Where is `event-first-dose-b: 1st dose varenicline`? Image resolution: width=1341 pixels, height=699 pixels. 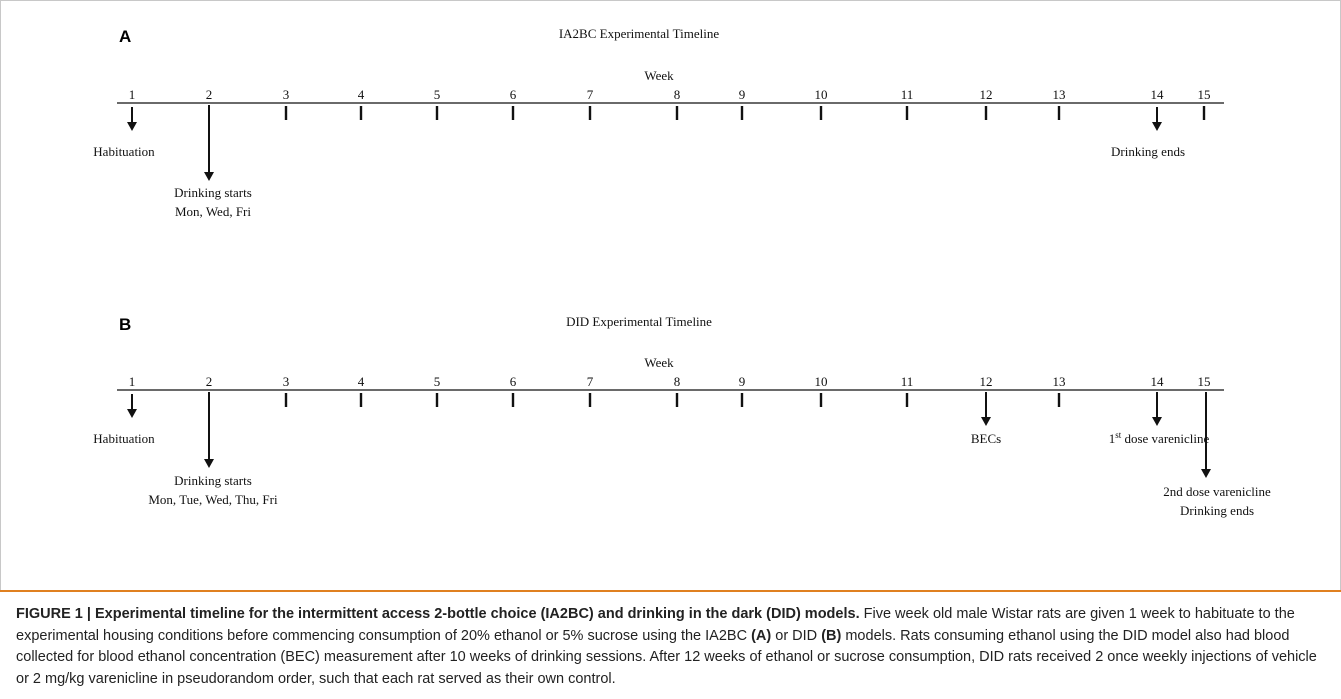
event-first-dose-b: 1st dose varenicline is located at coordinates (1159, 419).